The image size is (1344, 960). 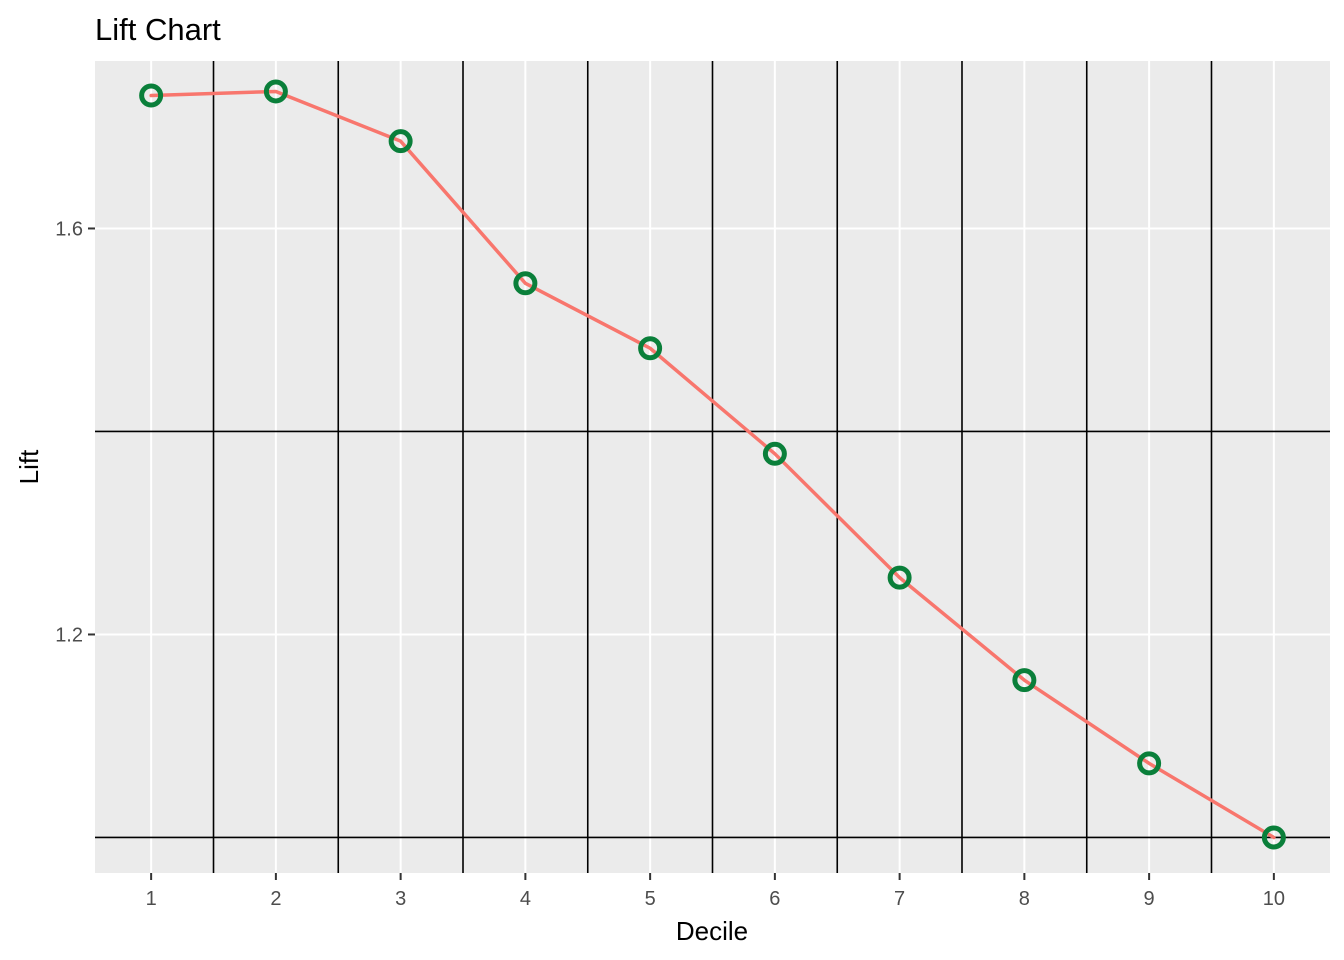 What do you see at coordinates (715, 891) in the screenshot?
I see `x-axis: 1 2 3 4 5 6 7 8 9 10` at bounding box center [715, 891].